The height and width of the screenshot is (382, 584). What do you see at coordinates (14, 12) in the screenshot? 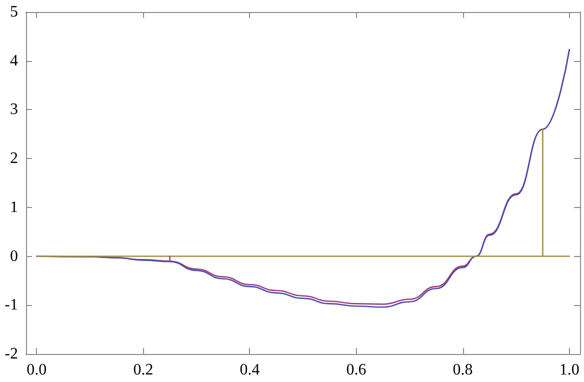
I see `y-tick-label: 5` at bounding box center [14, 12].